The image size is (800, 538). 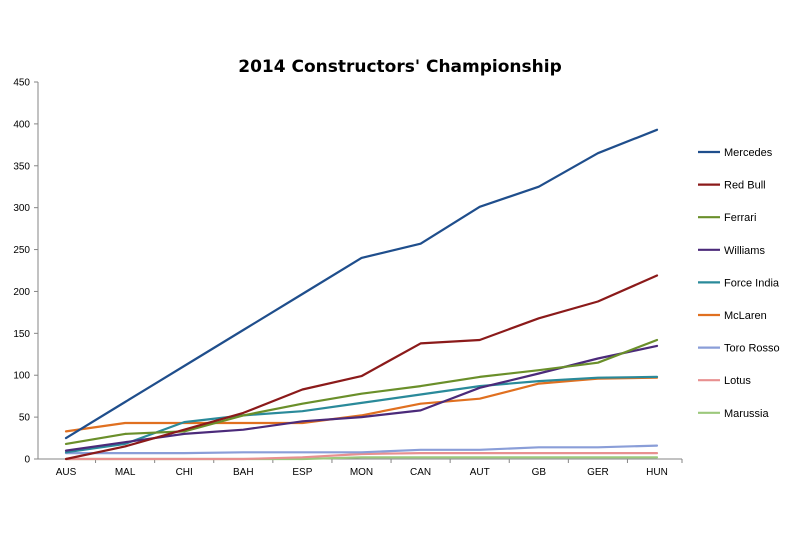 I want to click on series-line-toro-rosso, so click(x=361, y=449).